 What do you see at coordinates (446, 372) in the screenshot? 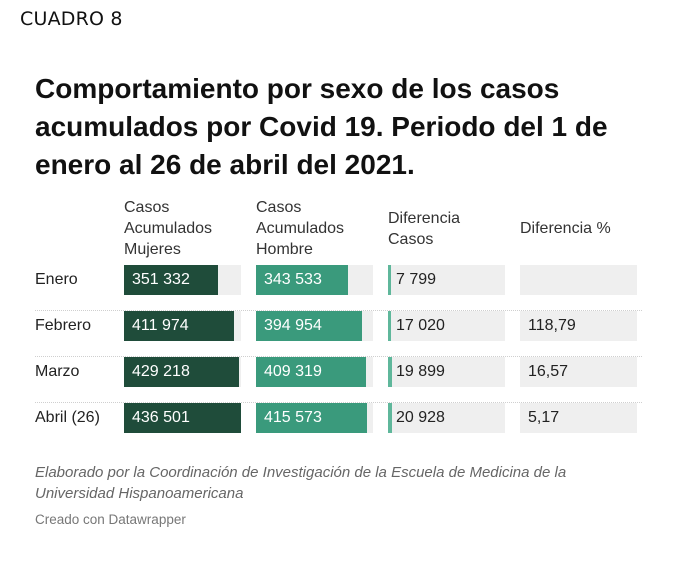
I see `cell-diff: 19 899` at bounding box center [446, 372].